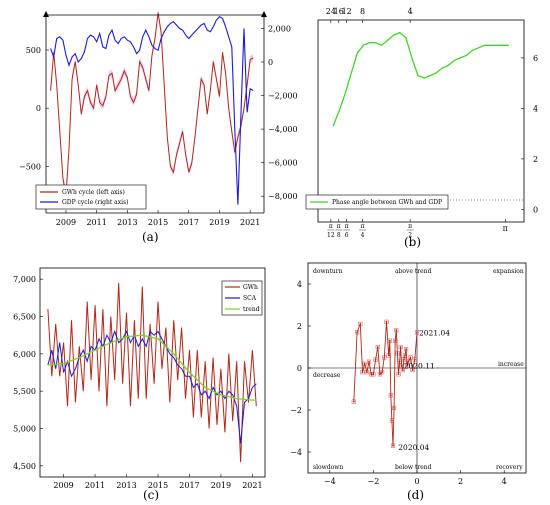  I want to click on panel-b-x-top-tick-label: 8, so click(362, 11).